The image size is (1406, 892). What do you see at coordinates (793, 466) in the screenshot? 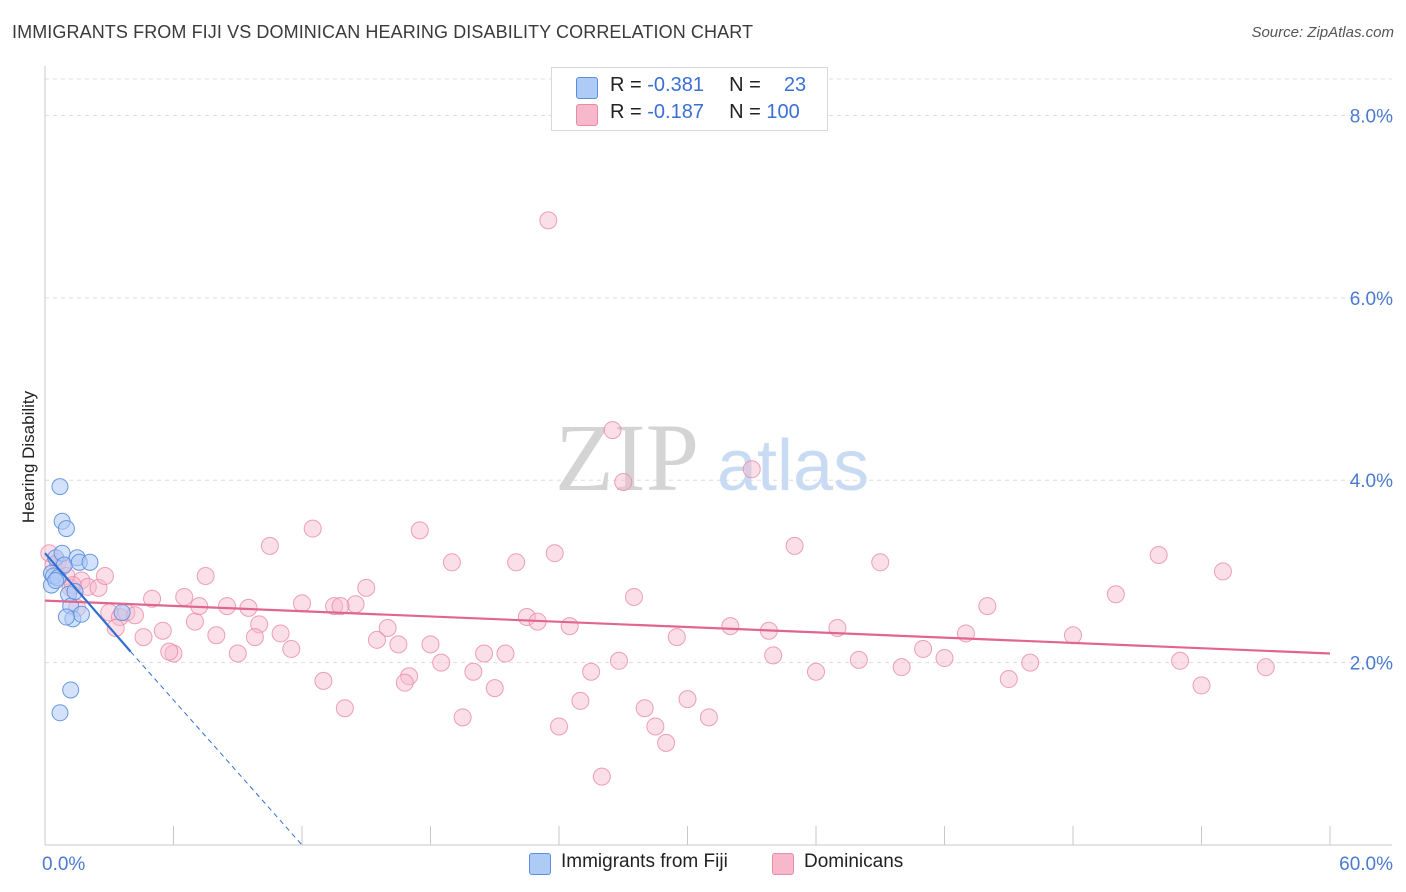
I see `watermark-atlas: atlas` at bounding box center [793, 466].